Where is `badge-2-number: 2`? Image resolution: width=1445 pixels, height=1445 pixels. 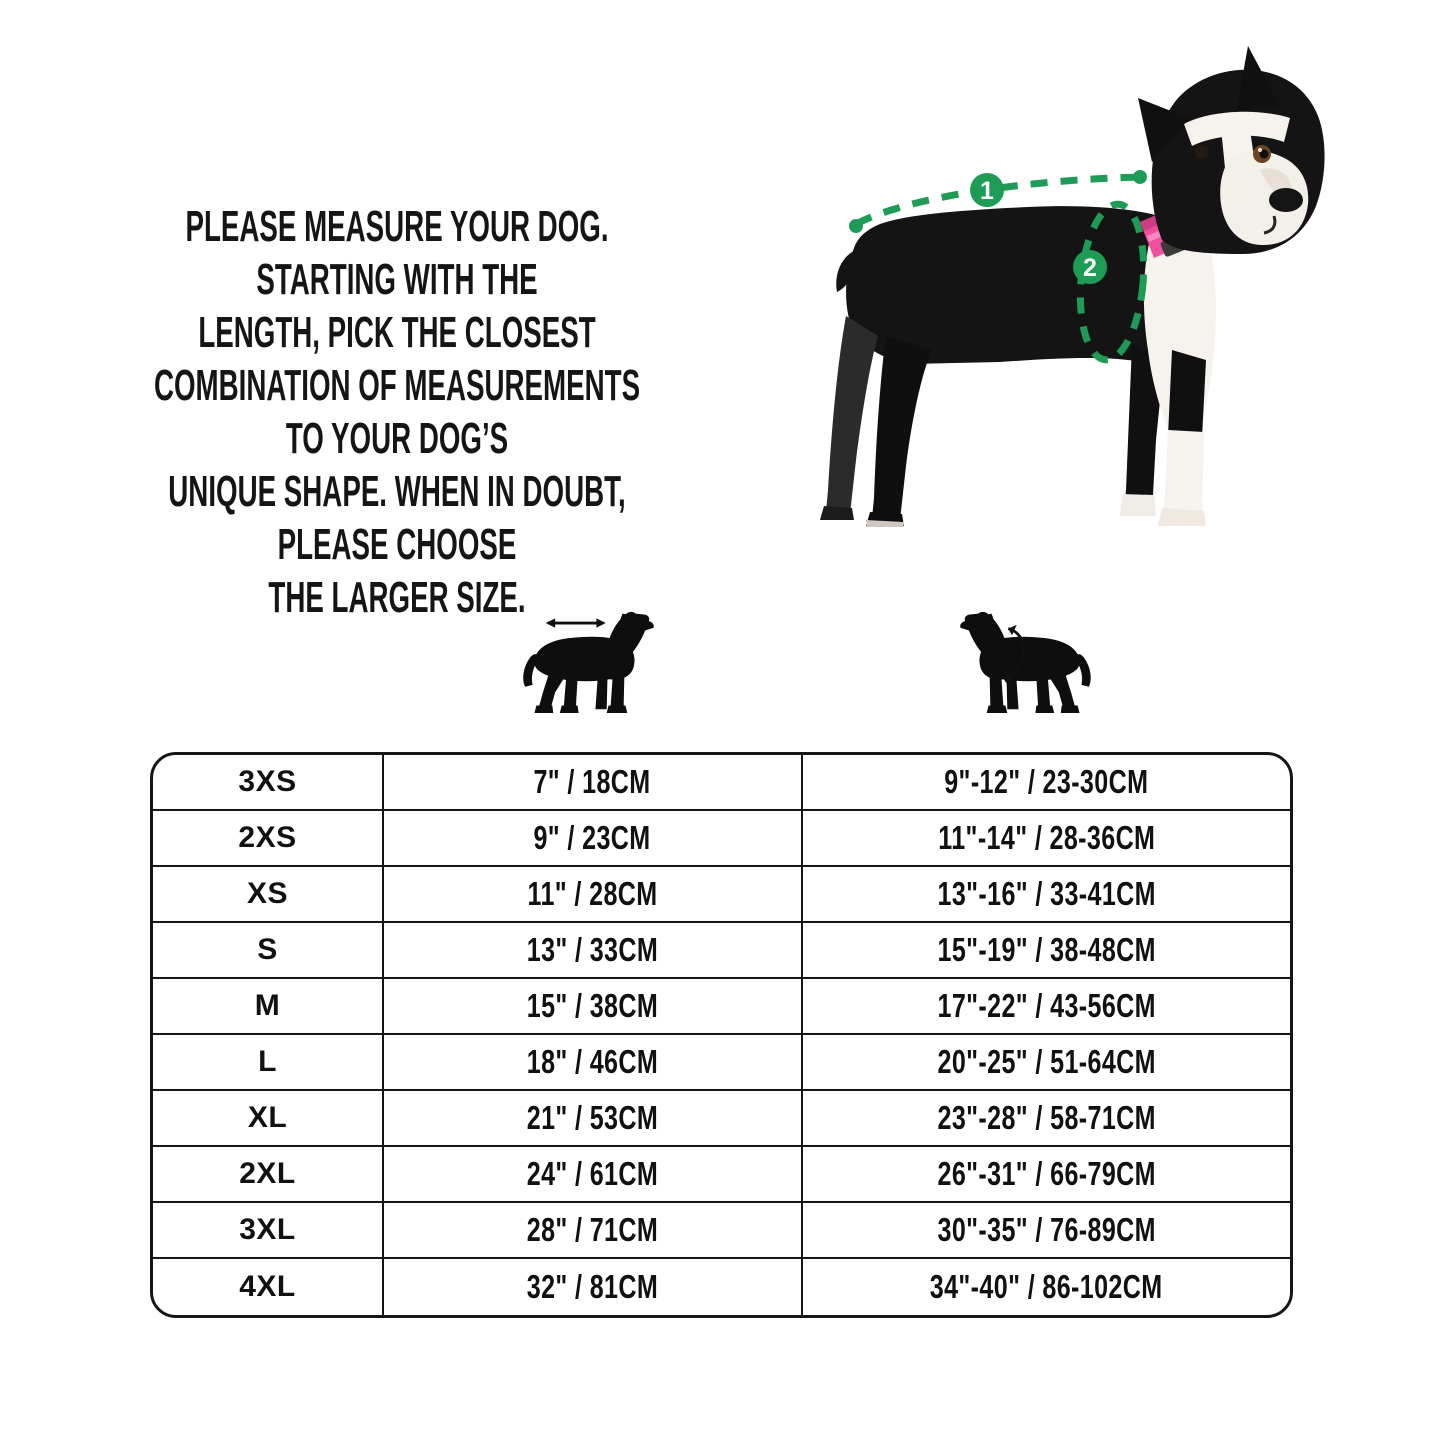 badge-2-number: 2 is located at coordinates (1090, 268).